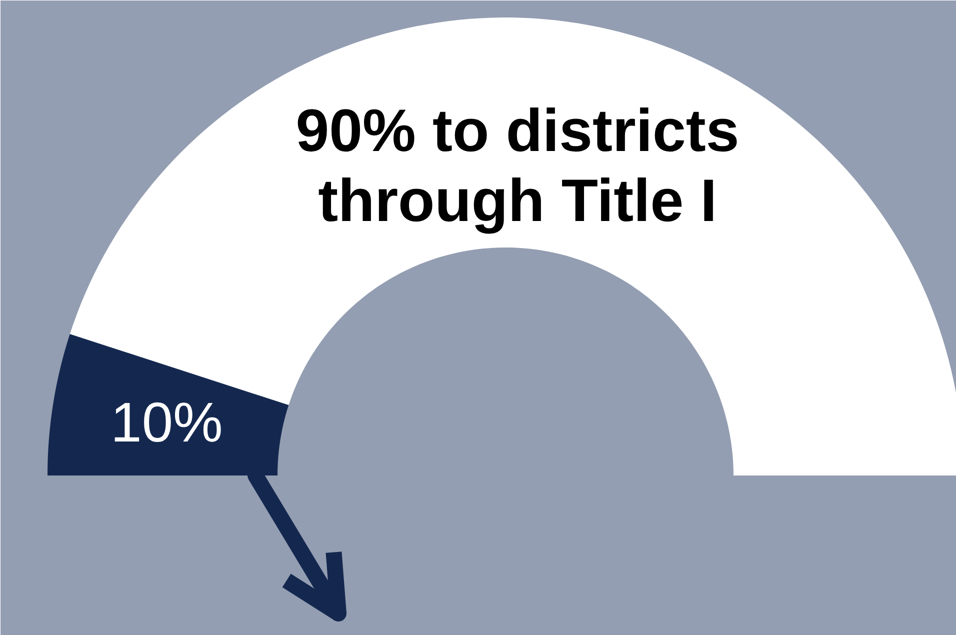 This screenshot has height=635, width=956. Describe the element at coordinates (518, 165) in the screenshot. I see `text: 90% to districts through Title I` at that location.